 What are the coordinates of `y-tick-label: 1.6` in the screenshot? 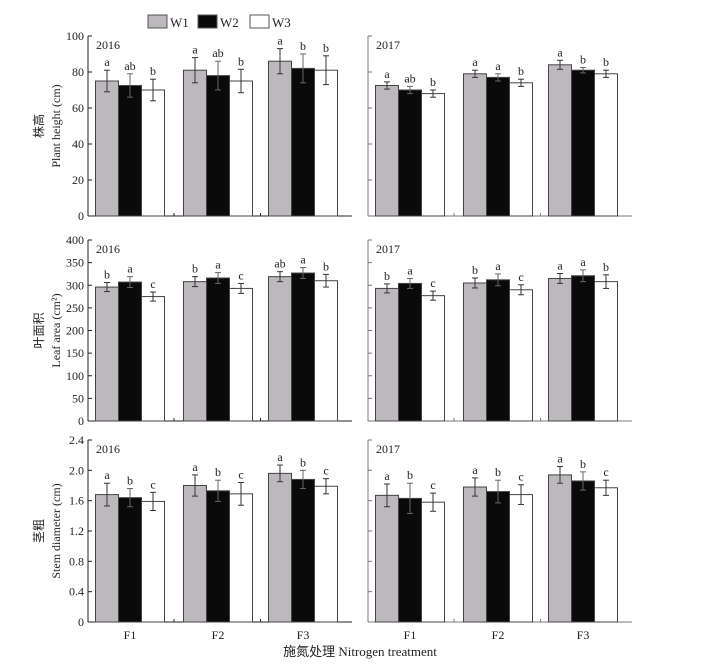 It's located at (76, 501).